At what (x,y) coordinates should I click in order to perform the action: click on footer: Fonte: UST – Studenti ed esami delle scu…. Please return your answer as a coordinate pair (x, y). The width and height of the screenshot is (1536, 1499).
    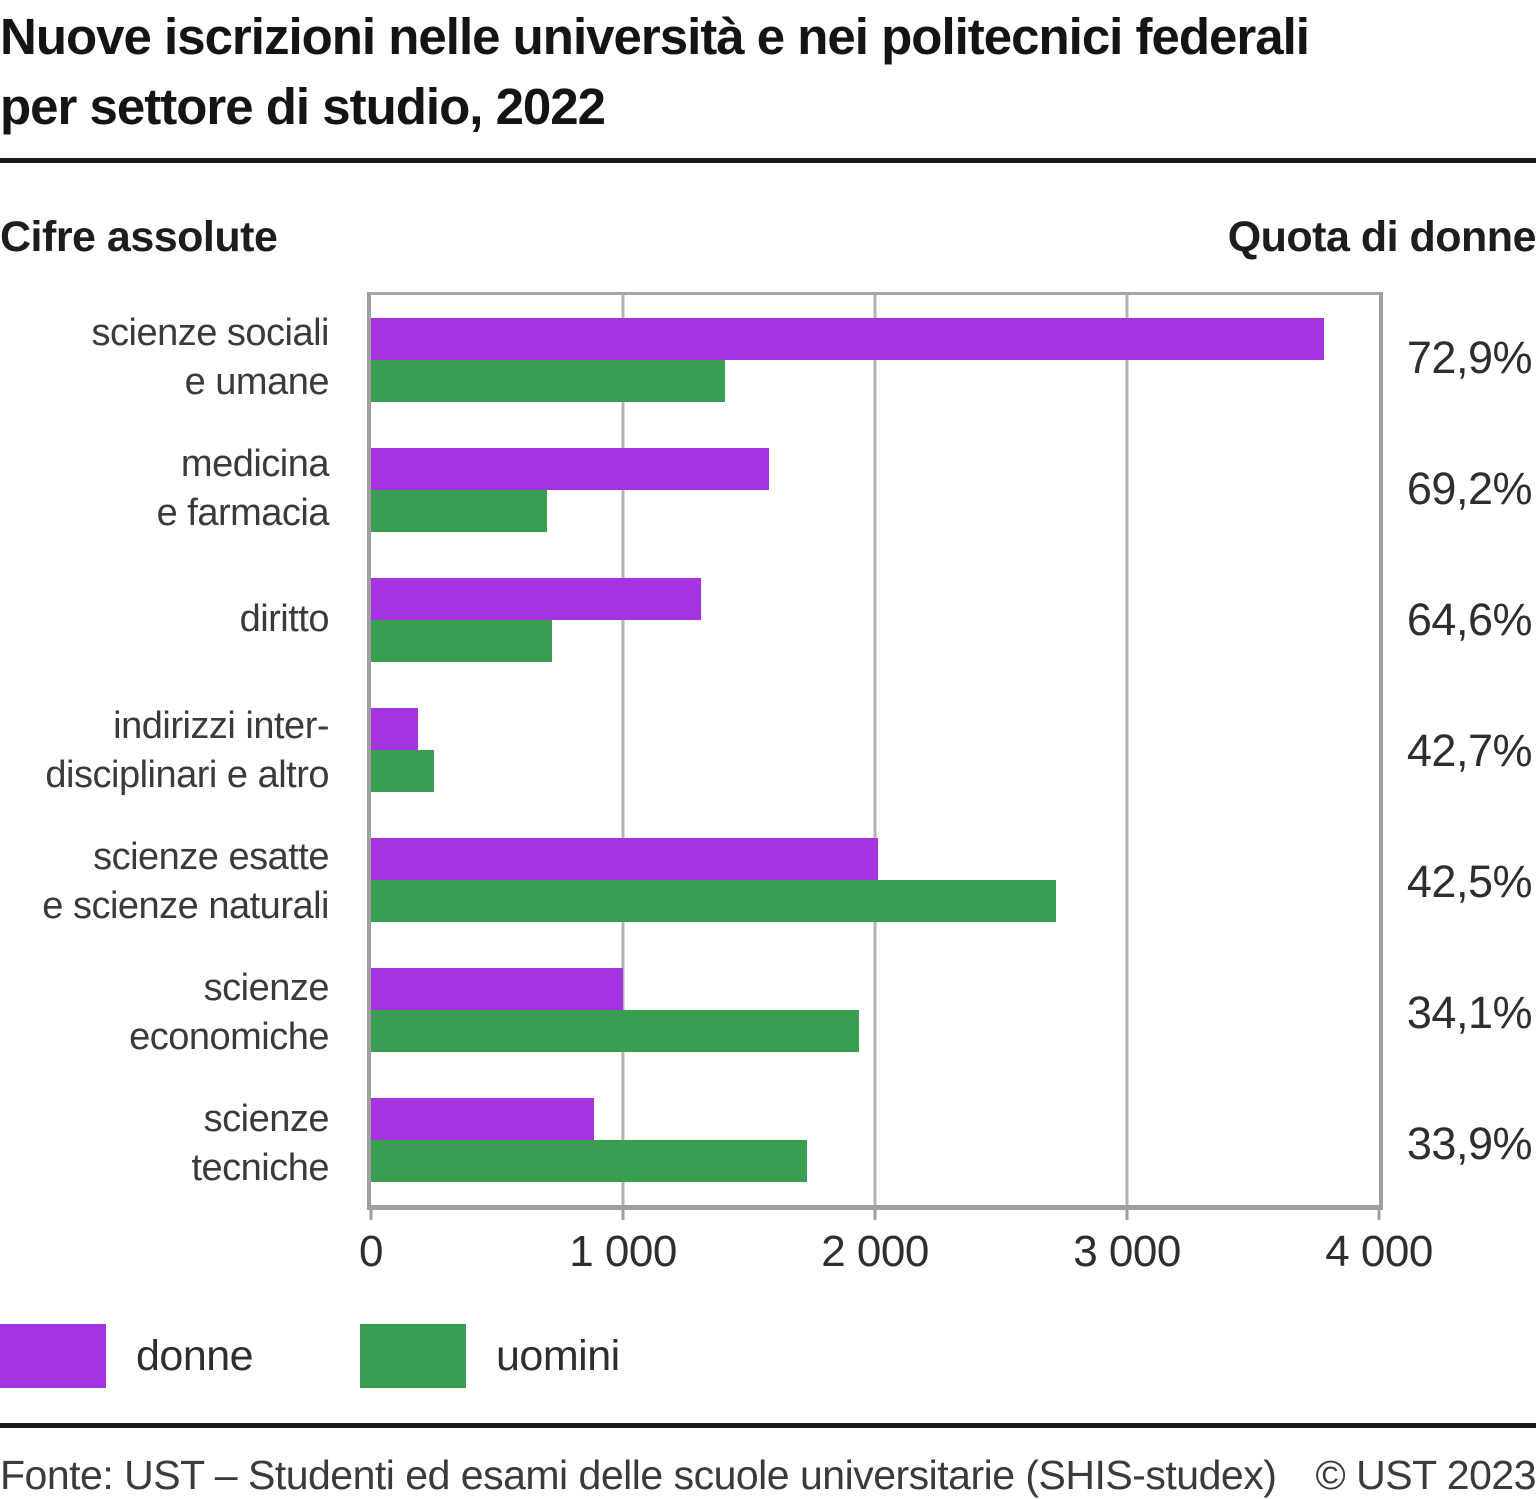
    Looking at the image, I should click on (768, 1475).